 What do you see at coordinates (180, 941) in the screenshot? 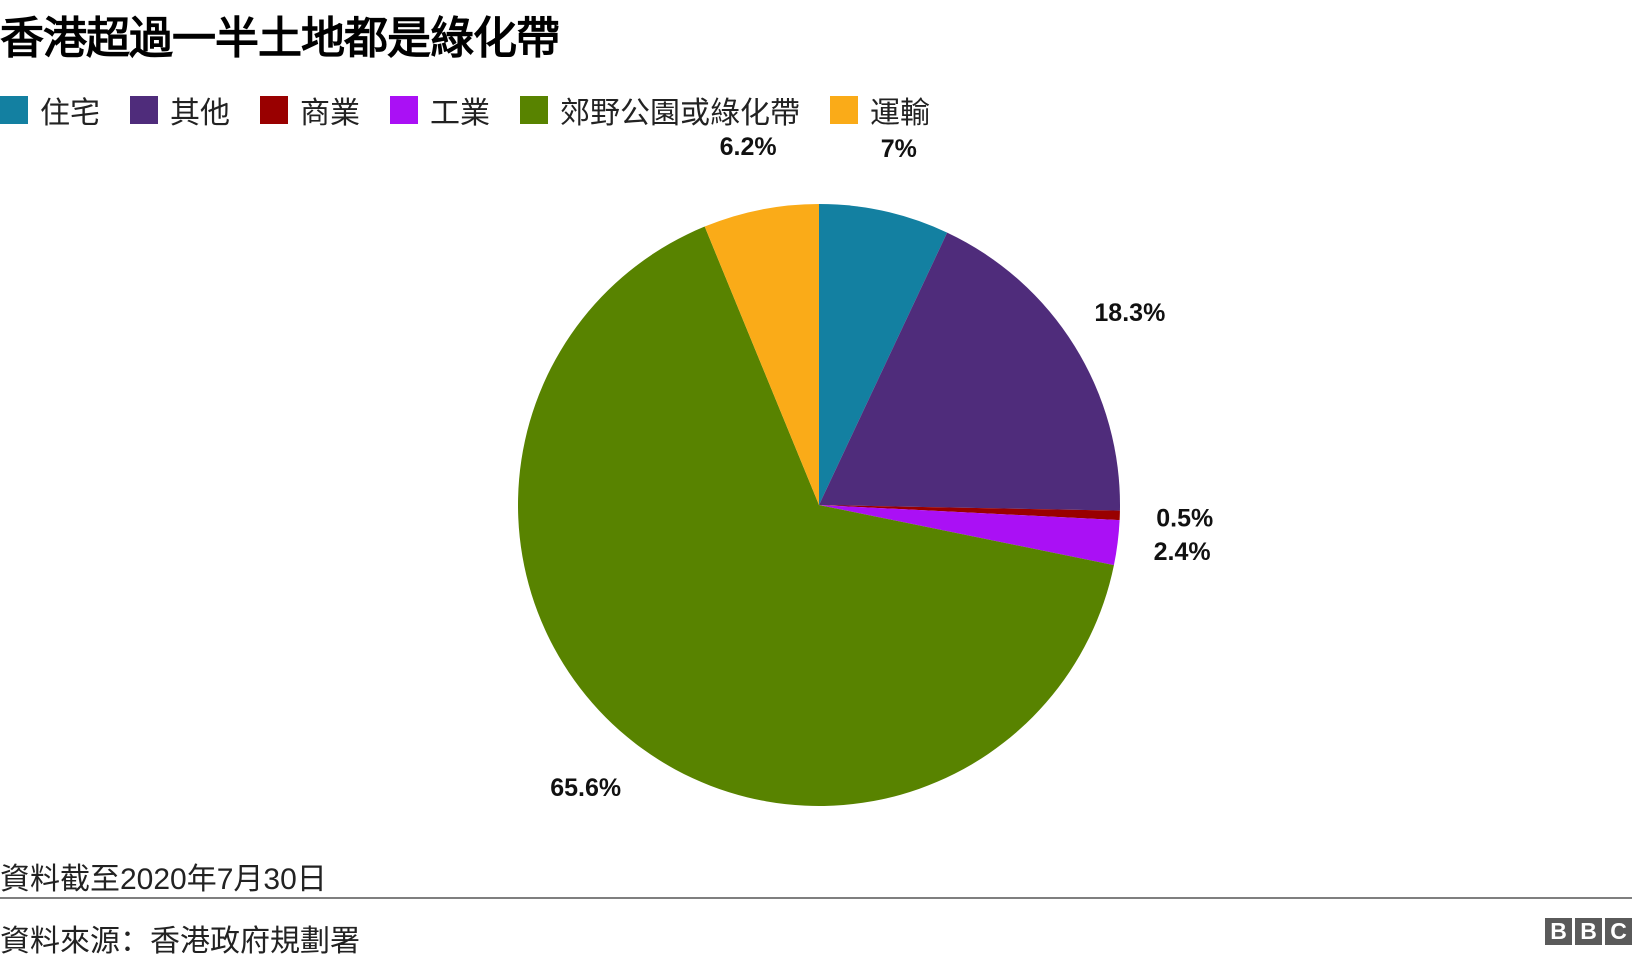
I see `source-text: 資料來源：香港政府規劃署` at bounding box center [180, 941].